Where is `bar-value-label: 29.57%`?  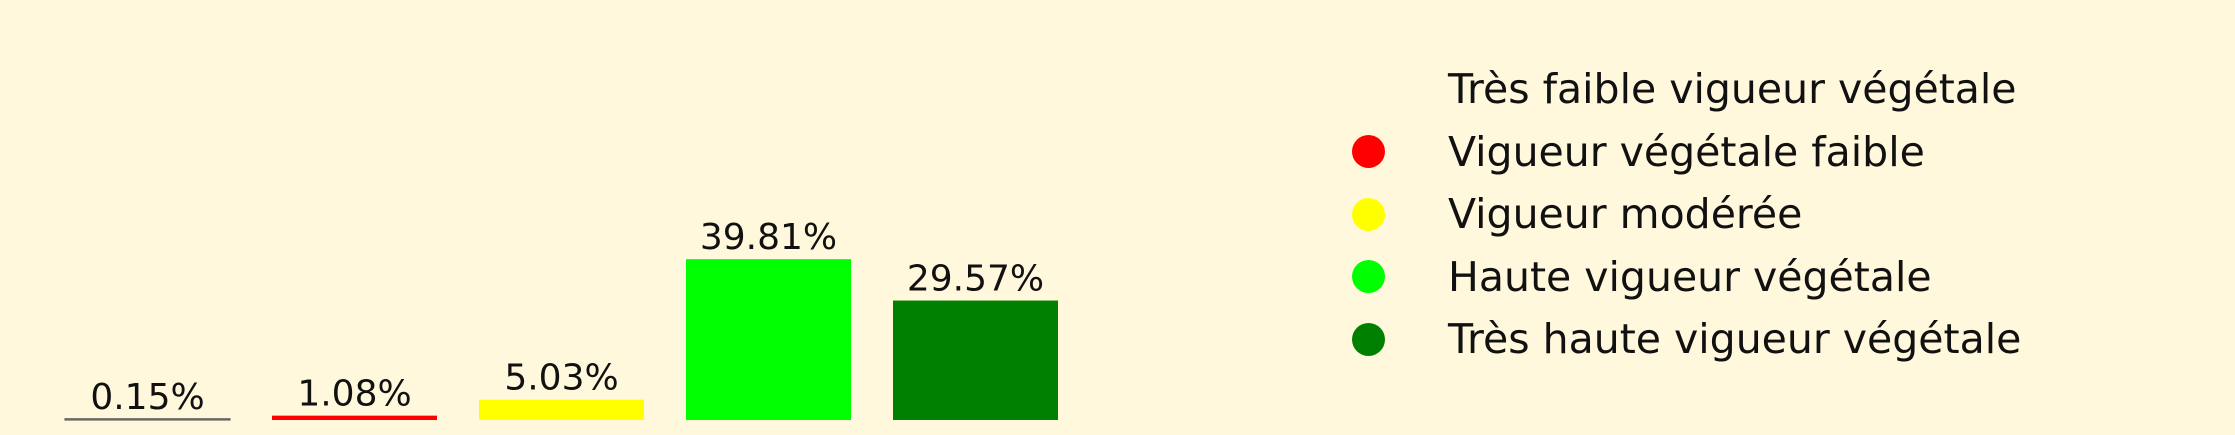 bar-value-label: 29.57% is located at coordinates (975, 279).